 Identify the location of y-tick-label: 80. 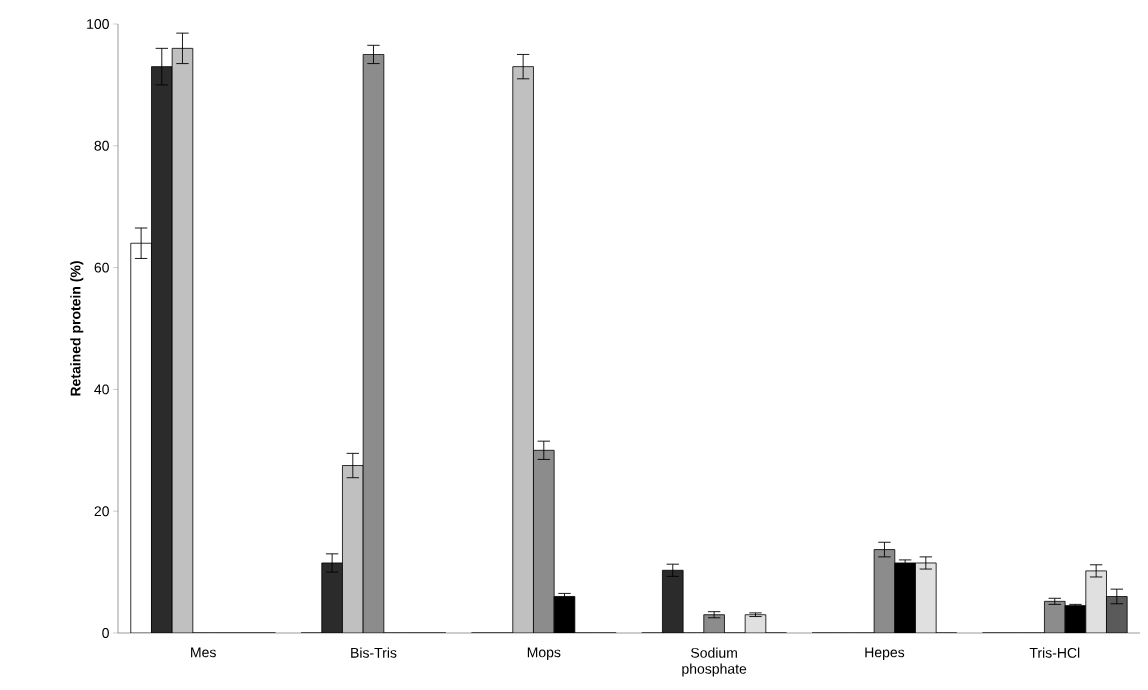
(101, 145).